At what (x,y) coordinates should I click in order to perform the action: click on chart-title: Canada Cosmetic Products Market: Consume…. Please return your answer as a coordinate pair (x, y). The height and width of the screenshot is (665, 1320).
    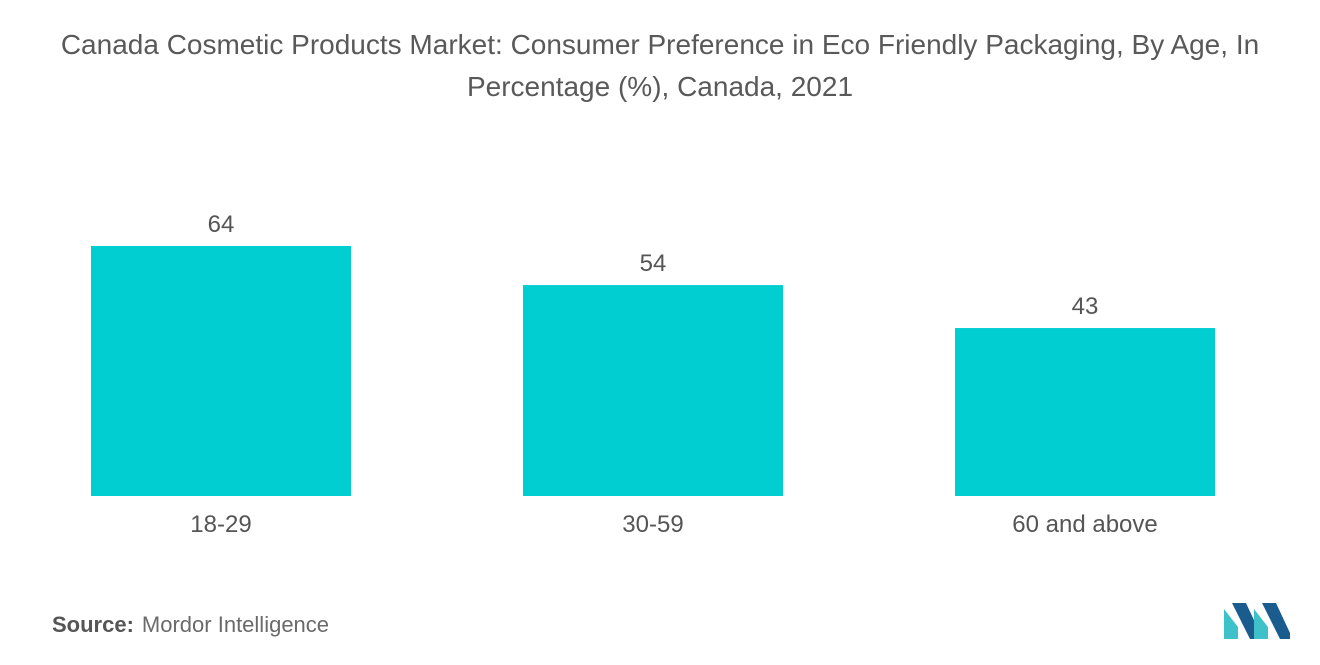
    Looking at the image, I should click on (660, 65).